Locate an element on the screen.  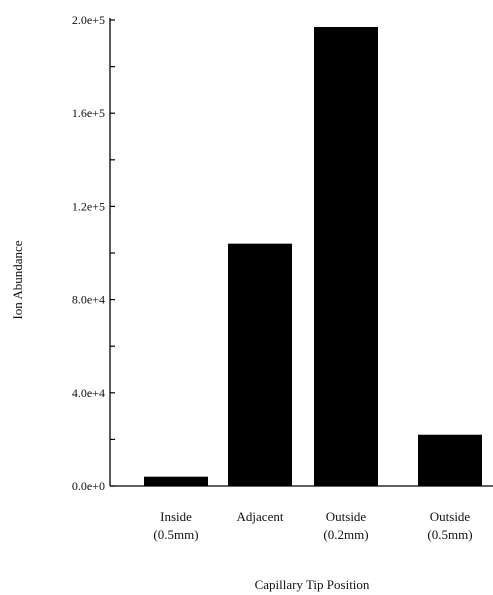
y-tick-label: 0.0e+0 is located at coordinates (88, 486).